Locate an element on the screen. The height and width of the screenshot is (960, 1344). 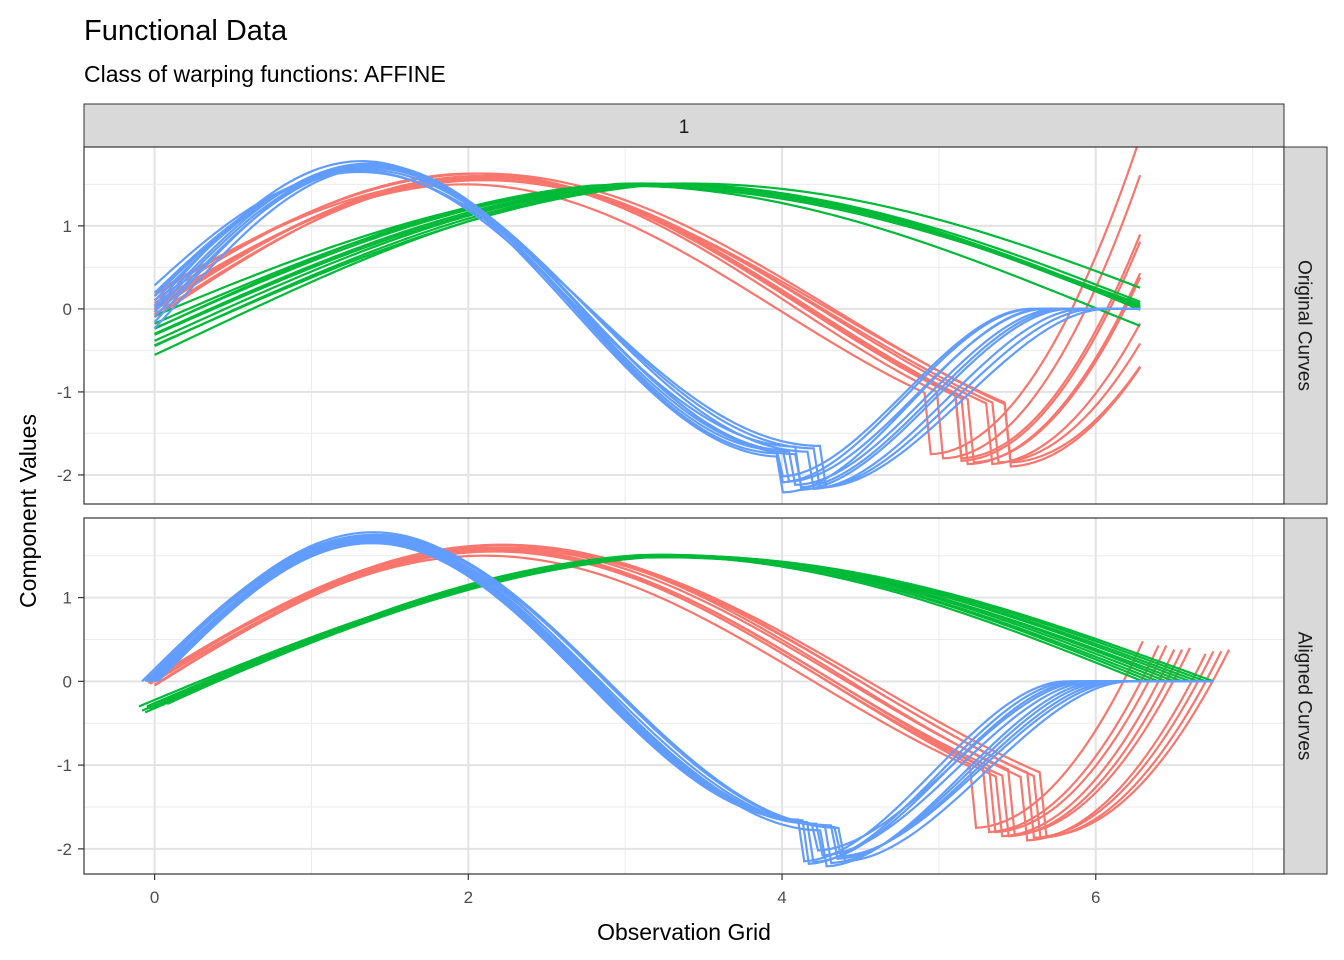
x-tick-label: 6 is located at coordinates (1095, 897).